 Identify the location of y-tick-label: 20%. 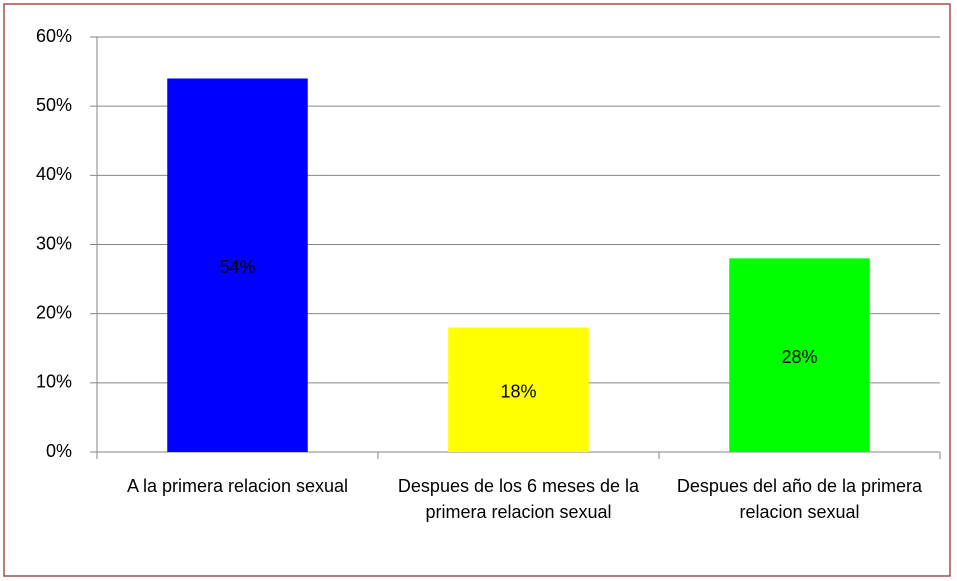
(54, 312).